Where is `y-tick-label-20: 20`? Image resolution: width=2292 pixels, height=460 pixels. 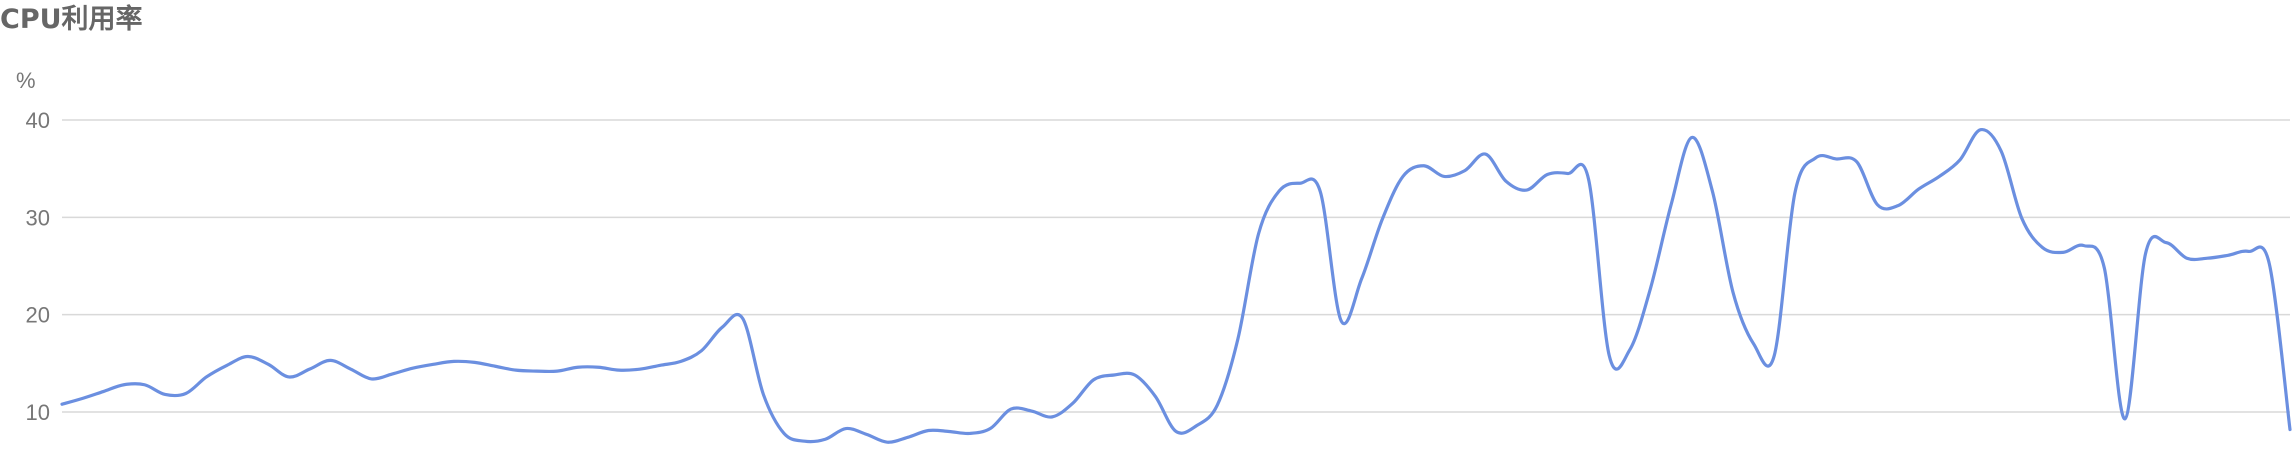 y-tick-label-20: 20 is located at coordinates (38, 315).